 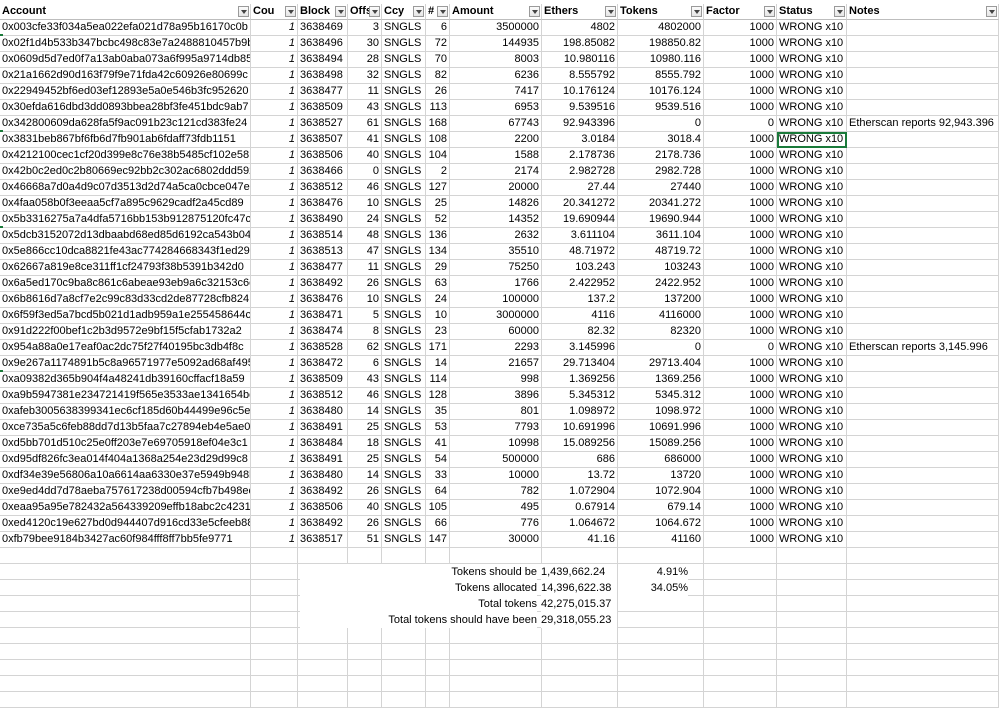 What do you see at coordinates (365, 524) in the screenshot?
I see `cell-offset: 26` at bounding box center [365, 524].